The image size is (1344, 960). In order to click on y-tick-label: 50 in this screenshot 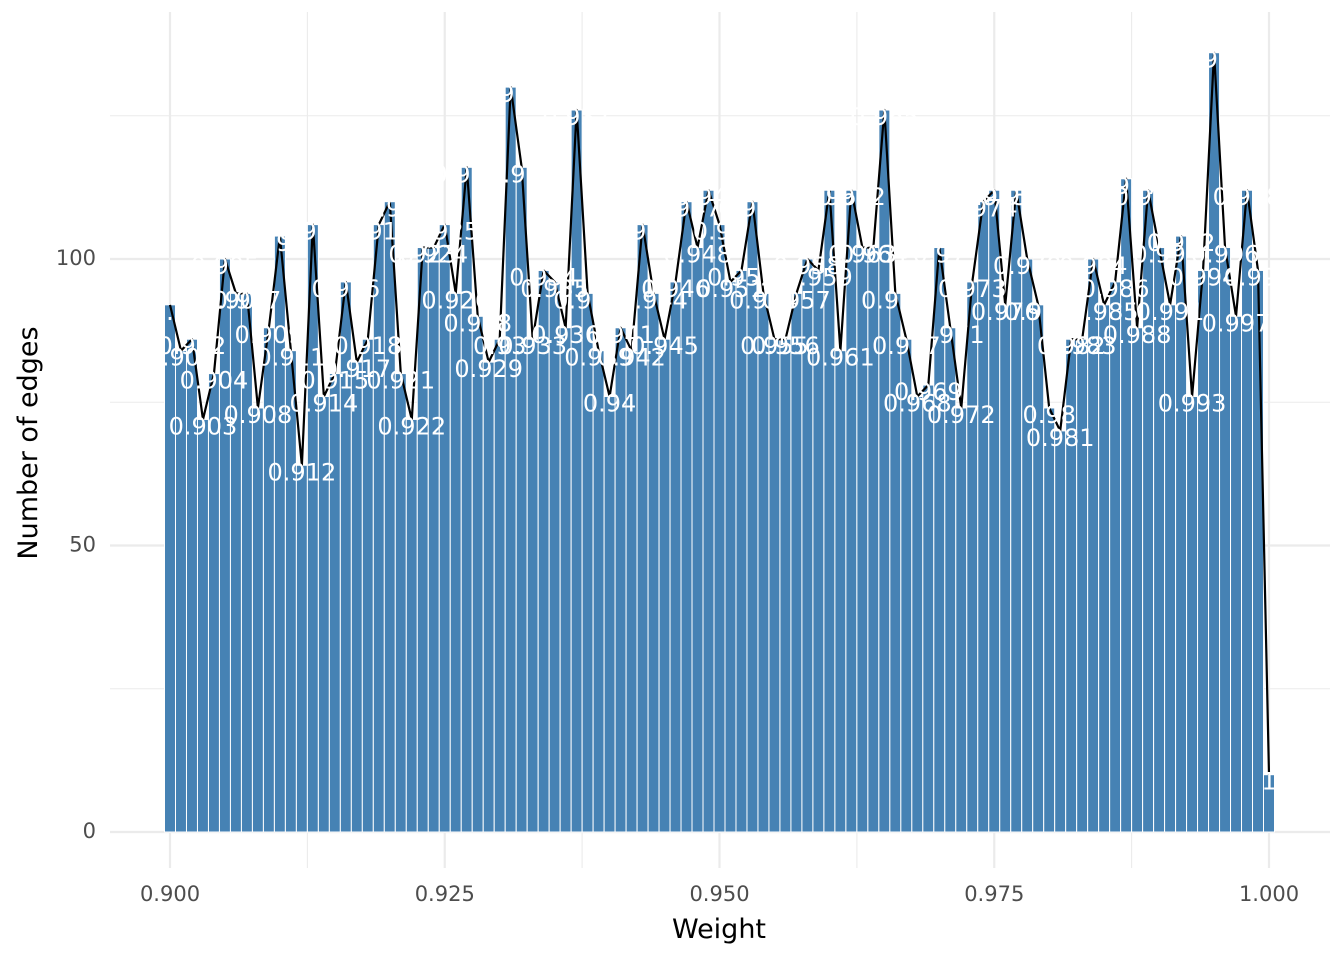, I will do `click(82, 545)`.